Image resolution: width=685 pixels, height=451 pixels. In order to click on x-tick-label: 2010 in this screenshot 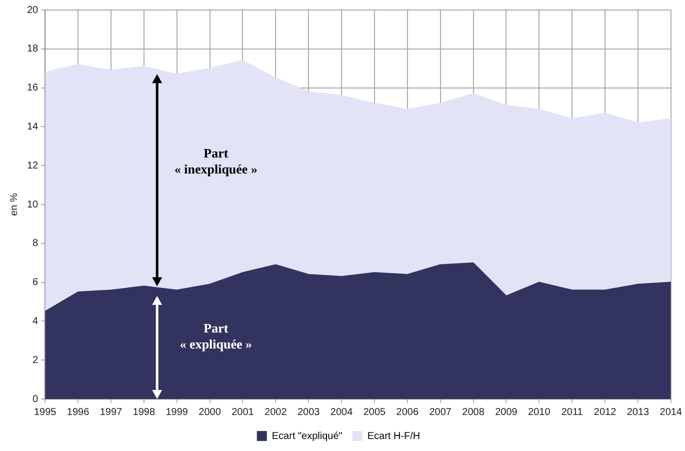, I will do `click(539, 412)`.